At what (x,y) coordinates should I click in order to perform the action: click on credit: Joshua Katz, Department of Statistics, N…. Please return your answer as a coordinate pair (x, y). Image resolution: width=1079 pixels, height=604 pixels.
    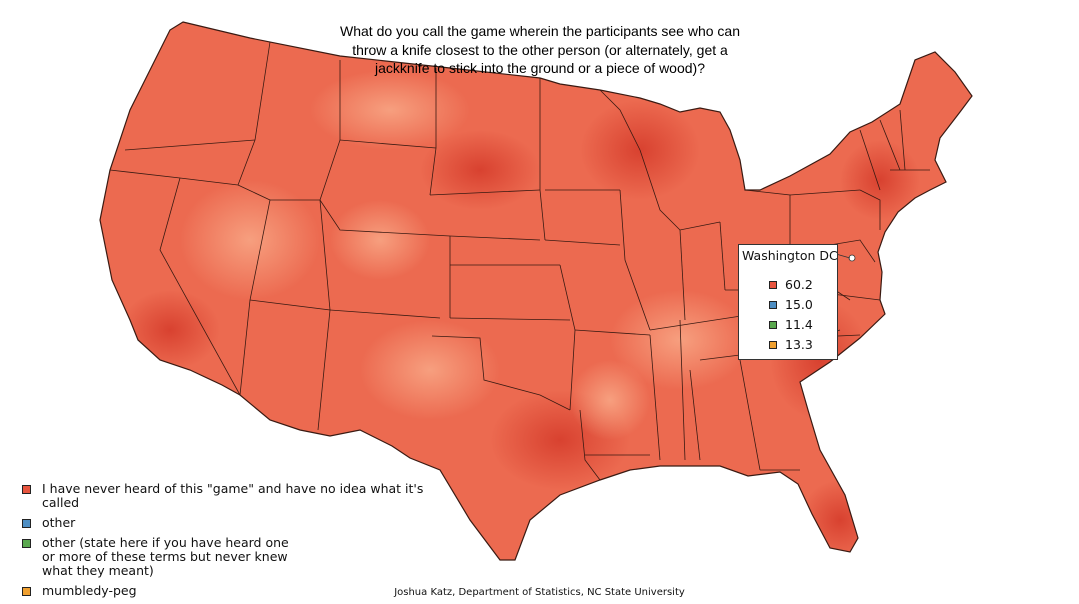
    Looking at the image, I should click on (539, 592).